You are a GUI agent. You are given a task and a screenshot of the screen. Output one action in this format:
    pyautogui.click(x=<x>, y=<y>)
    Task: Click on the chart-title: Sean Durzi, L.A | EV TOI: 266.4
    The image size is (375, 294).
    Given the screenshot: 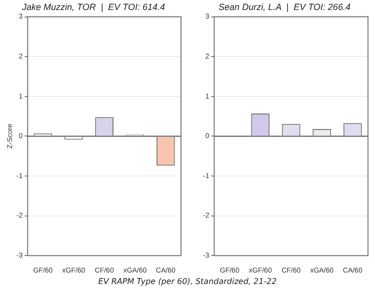 What is the action you would take?
    pyautogui.click(x=284, y=7)
    